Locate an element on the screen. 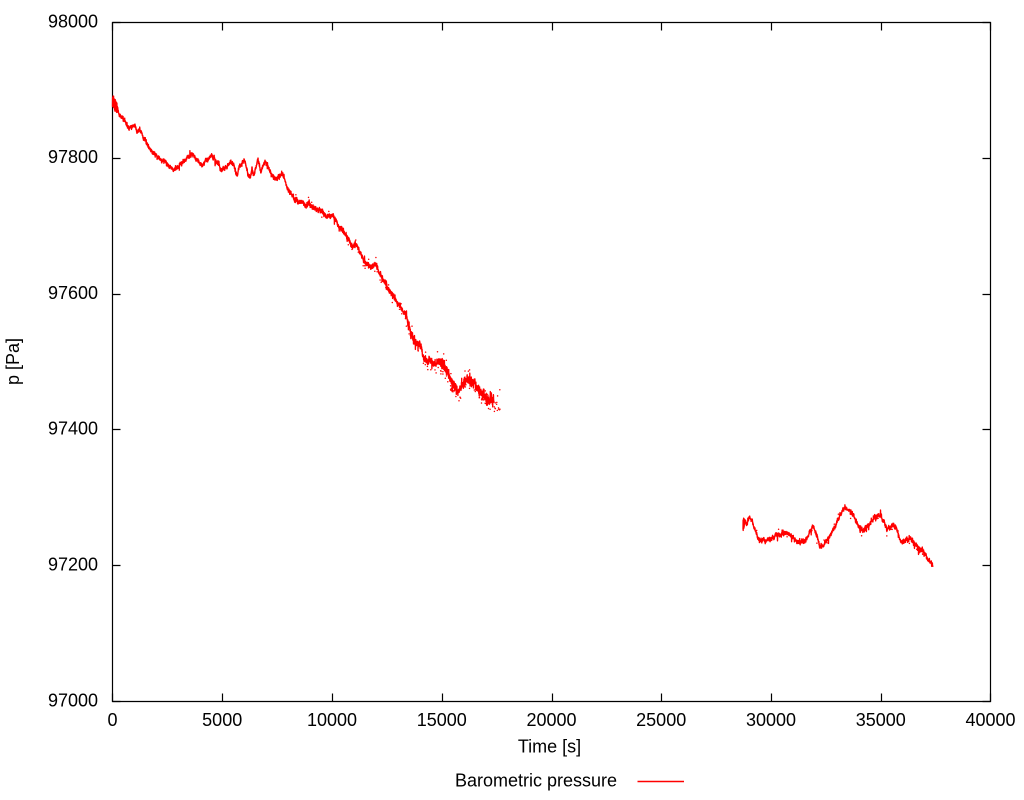  svg-text: p [Pa] is located at coordinates (13, 361).